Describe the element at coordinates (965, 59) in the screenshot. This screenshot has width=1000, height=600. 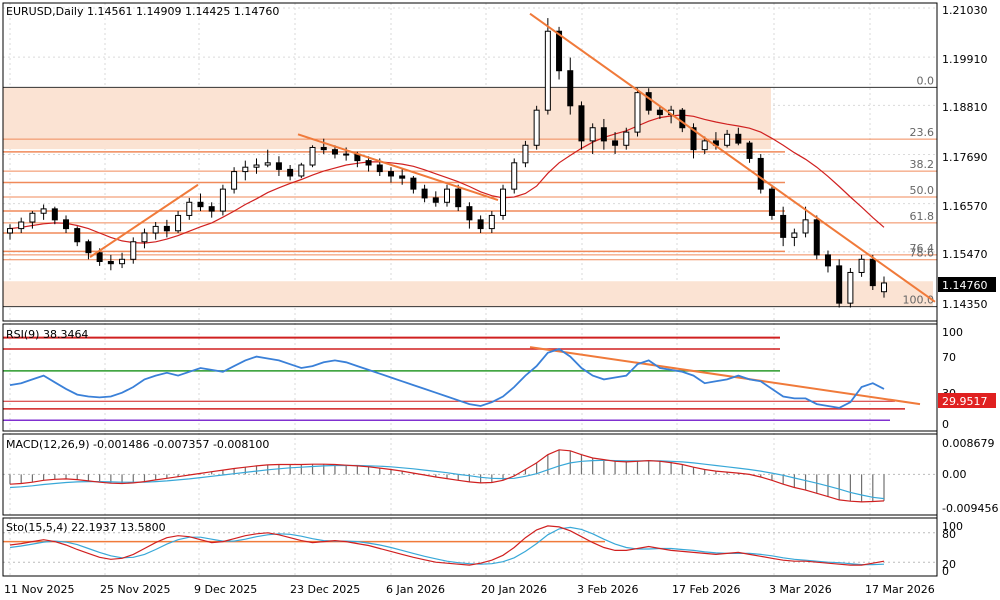
I see `y-tick-label: 1.19910` at that location.